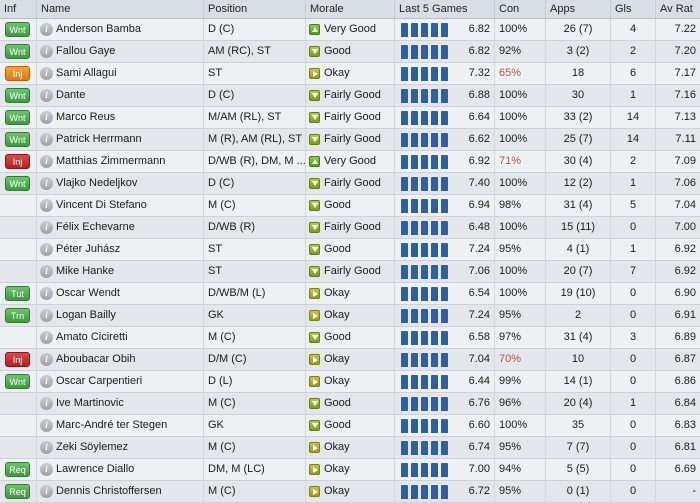  Describe the element at coordinates (95, 227) in the screenshot. I see `player-name: Félix Echevarne` at that location.